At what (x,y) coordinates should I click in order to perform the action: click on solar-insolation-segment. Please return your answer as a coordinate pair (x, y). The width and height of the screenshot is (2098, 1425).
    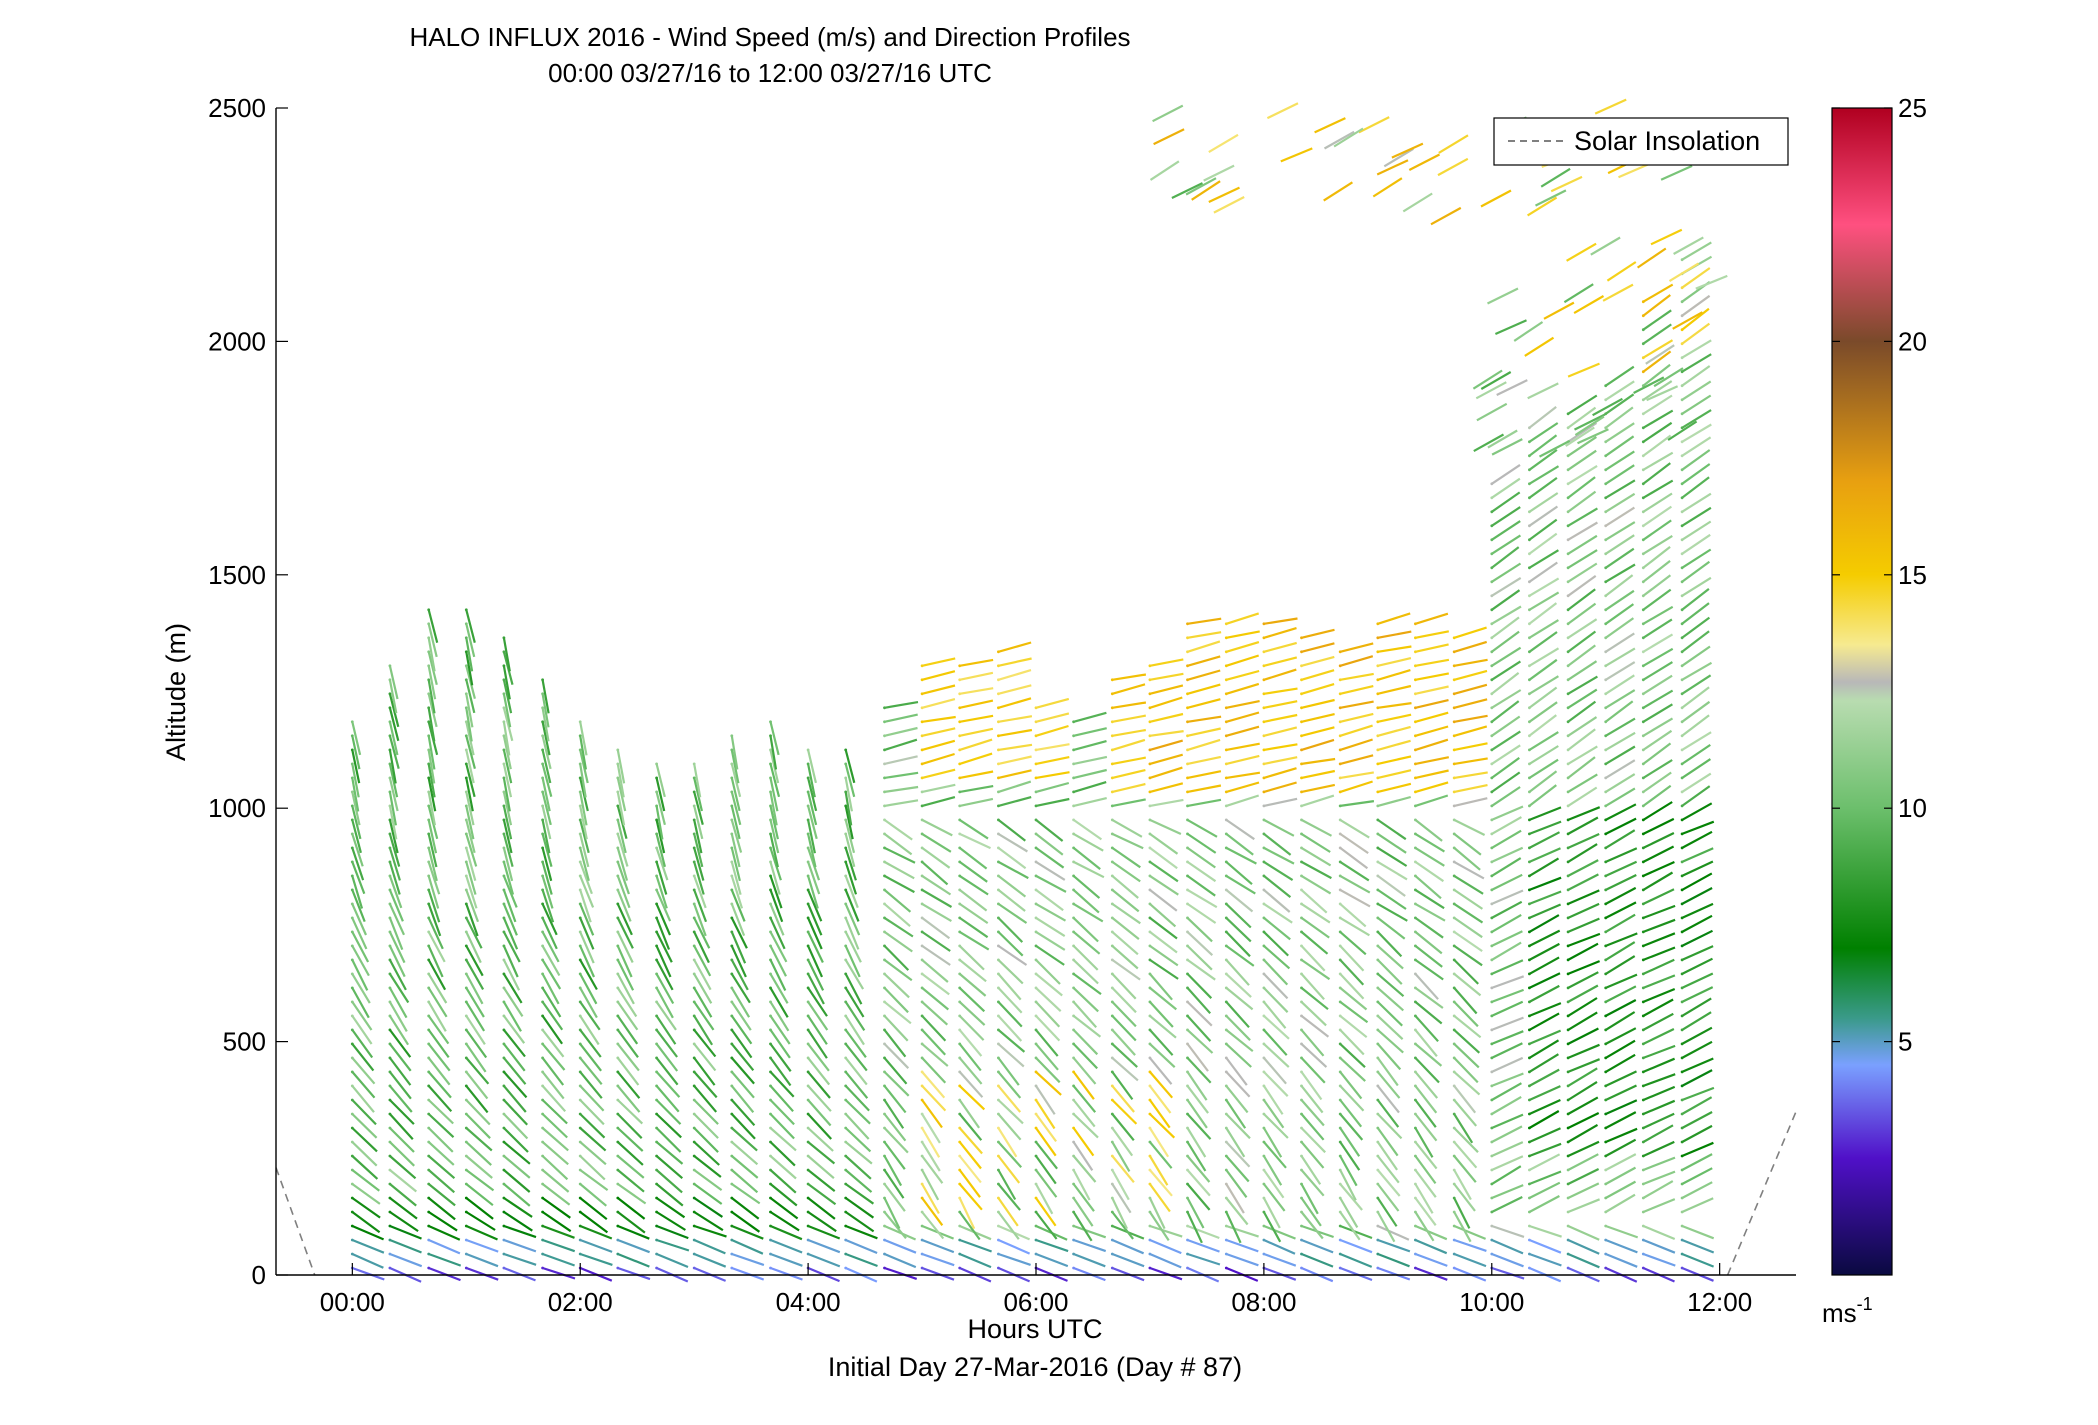
    Looking at the image, I should click on (1761, 1193).